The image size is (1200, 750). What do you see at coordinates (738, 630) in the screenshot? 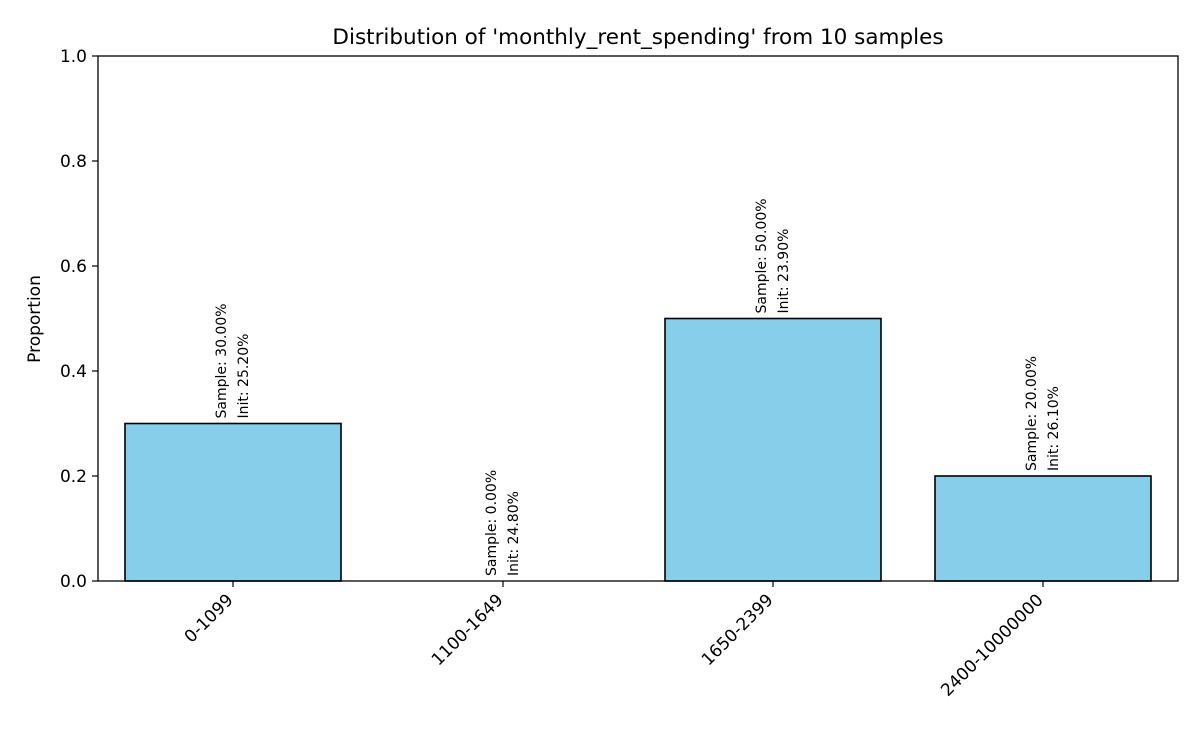
I see `x-tick-label: 1650-2399` at bounding box center [738, 630].